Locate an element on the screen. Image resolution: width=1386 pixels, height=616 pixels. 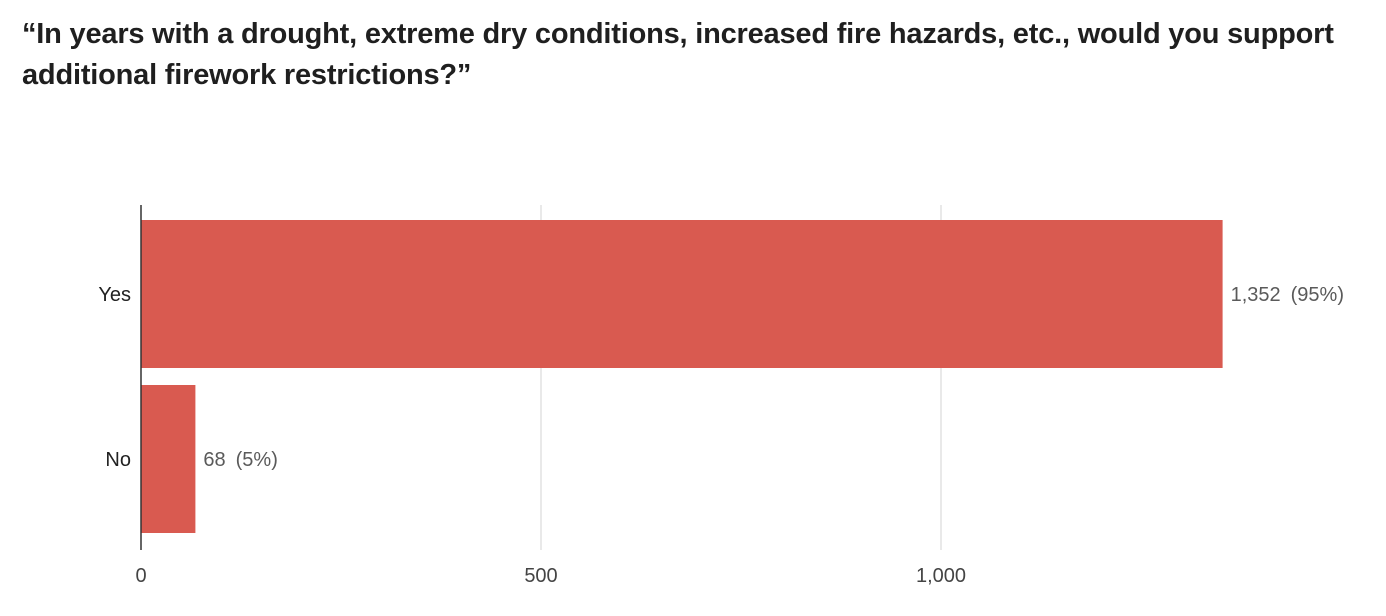
bar-no is located at coordinates (168, 459).